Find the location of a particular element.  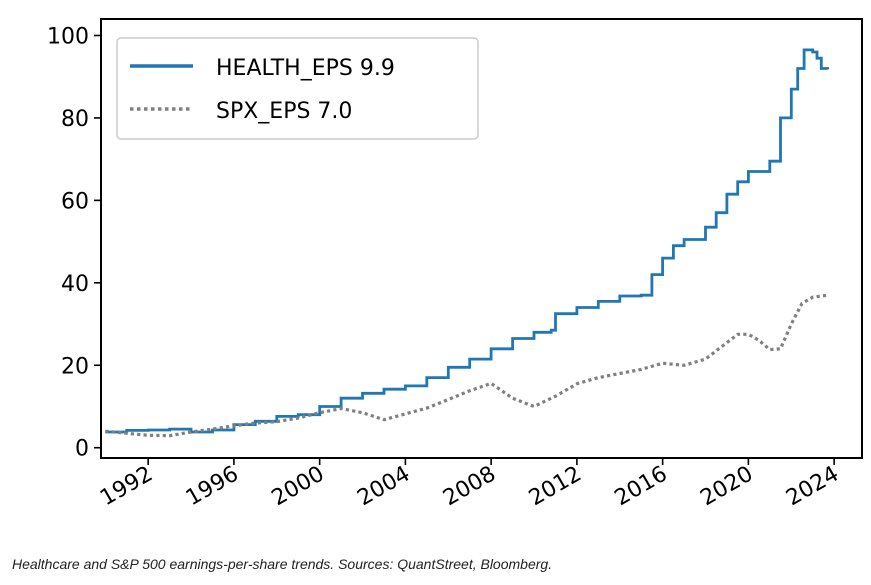

x-tick-label: 2020 is located at coordinates (726, 487).